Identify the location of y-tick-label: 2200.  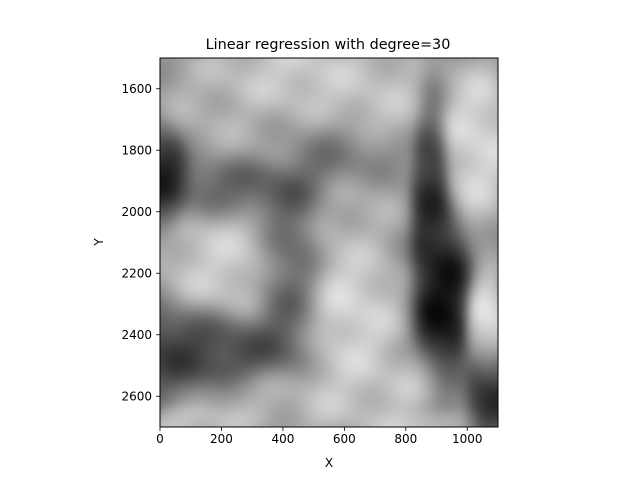
(136, 273).